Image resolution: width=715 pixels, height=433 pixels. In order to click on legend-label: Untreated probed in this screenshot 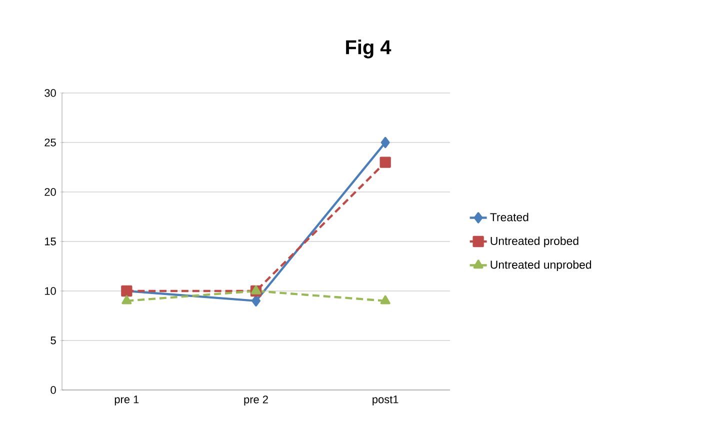, I will do `click(534, 242)`.